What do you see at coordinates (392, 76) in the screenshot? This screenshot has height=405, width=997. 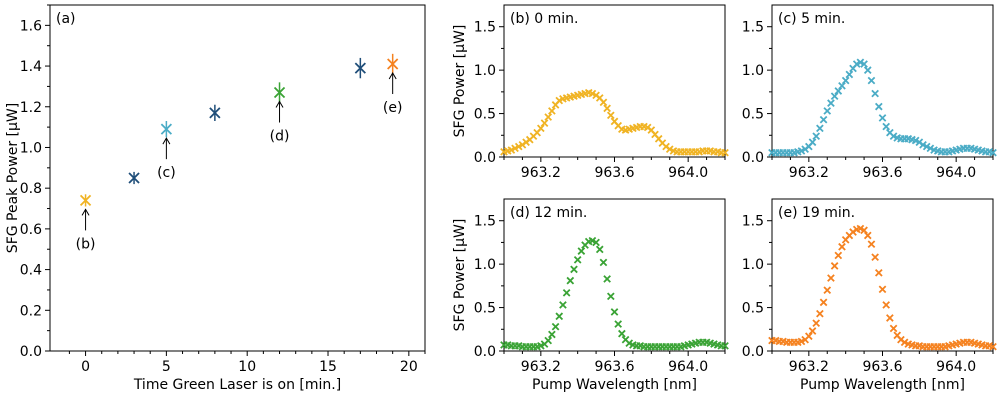 I see `annotation-arrowhead` at bounding box center [392, 76].